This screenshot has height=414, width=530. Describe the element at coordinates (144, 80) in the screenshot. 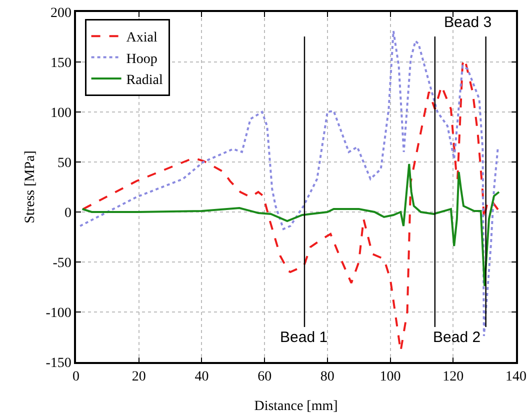

I see `legend-label: Radial` at that location.